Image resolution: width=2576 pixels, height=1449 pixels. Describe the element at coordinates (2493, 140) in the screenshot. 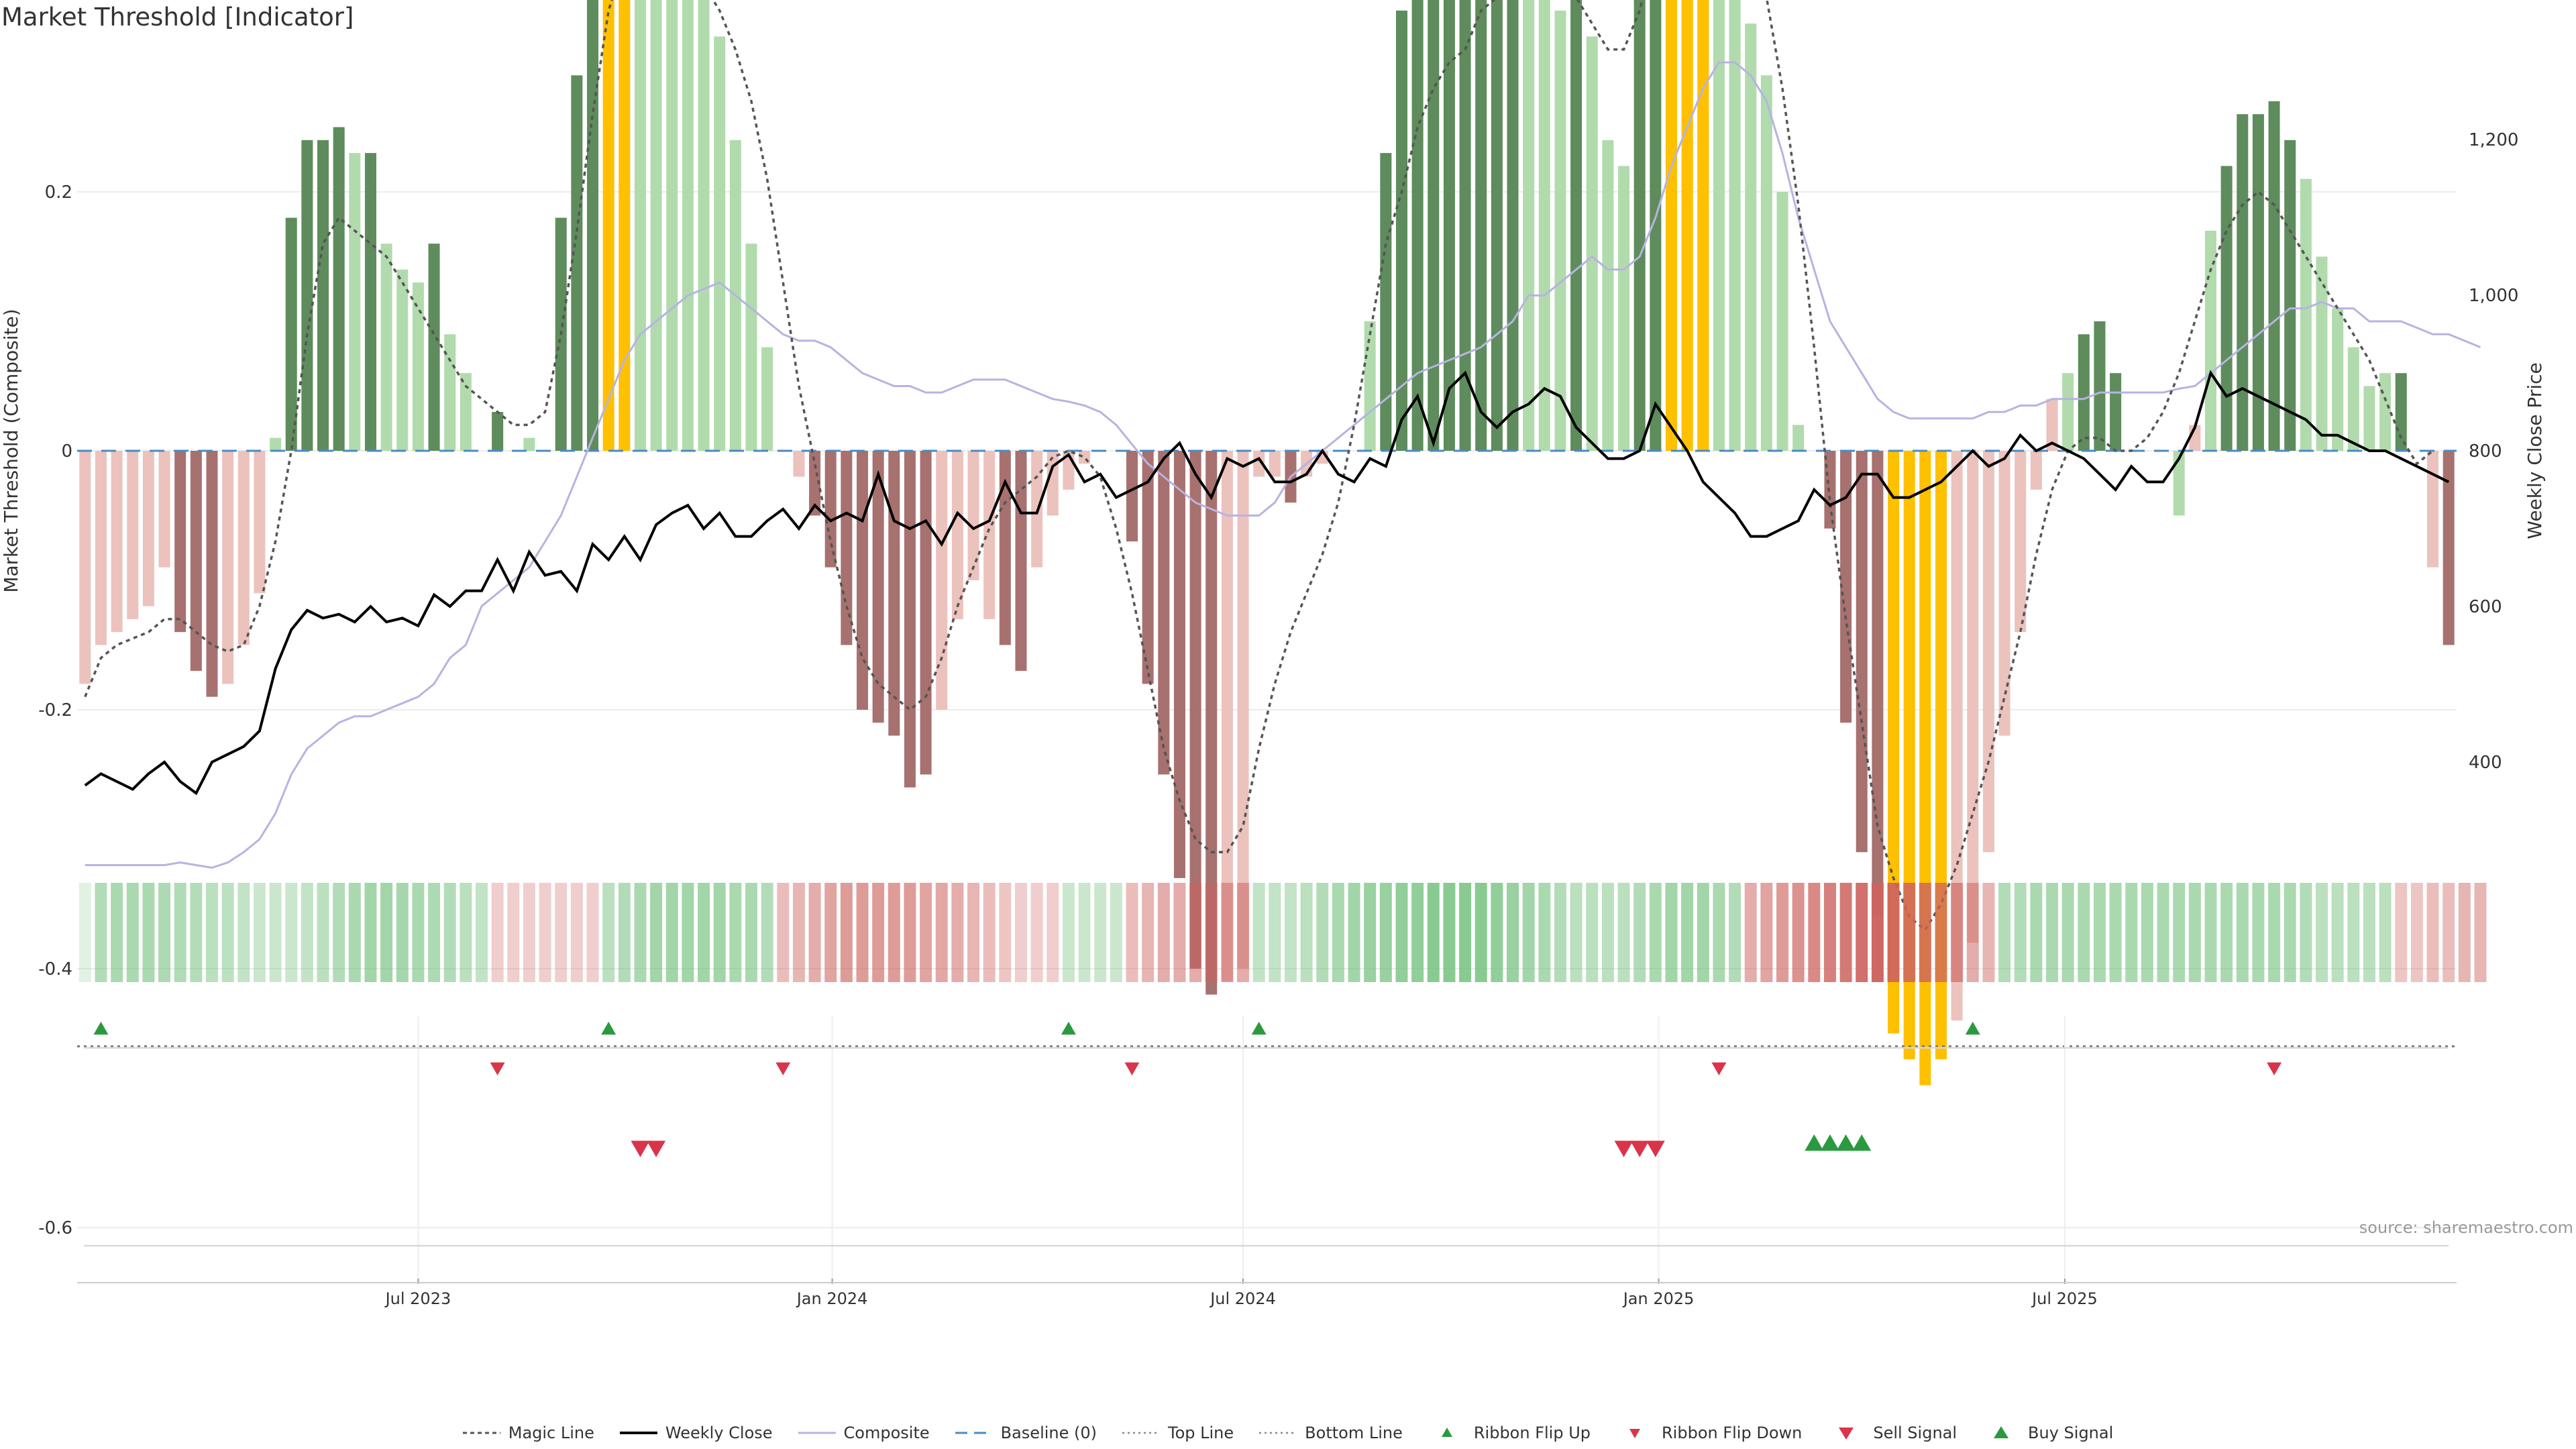

I see `y2-tick-label: 1,200` at that location.